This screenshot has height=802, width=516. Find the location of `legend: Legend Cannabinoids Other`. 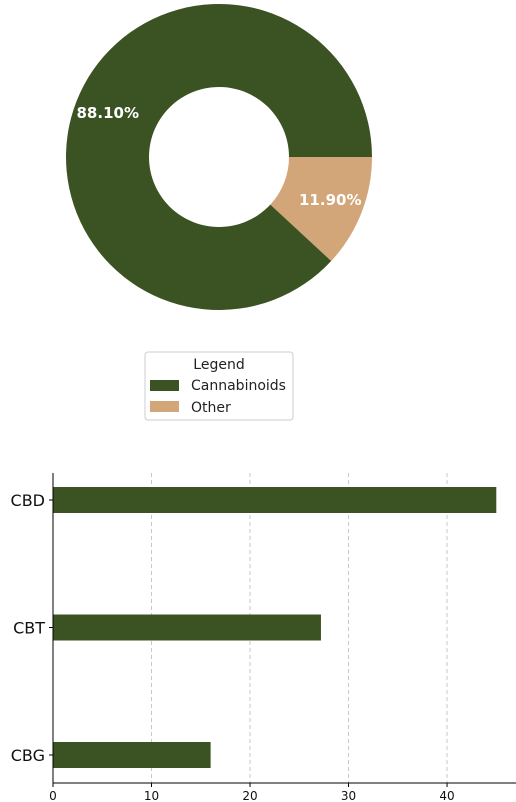

legend: Legend Cannabinoids Other is located at coordinates (219, 386).